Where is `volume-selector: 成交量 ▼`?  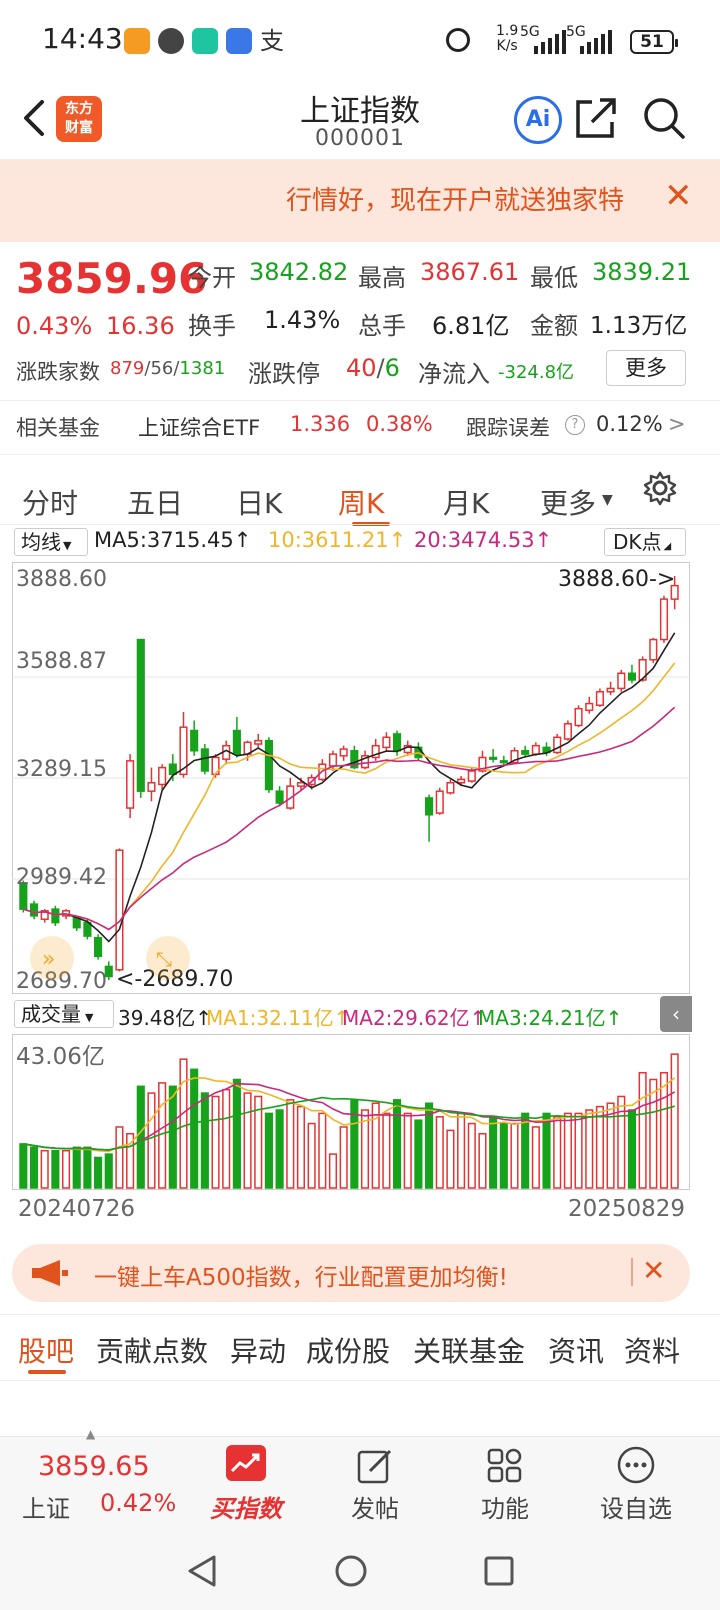 volume-selector: 成交量 ▼ is located at coordinates (64, 1014).